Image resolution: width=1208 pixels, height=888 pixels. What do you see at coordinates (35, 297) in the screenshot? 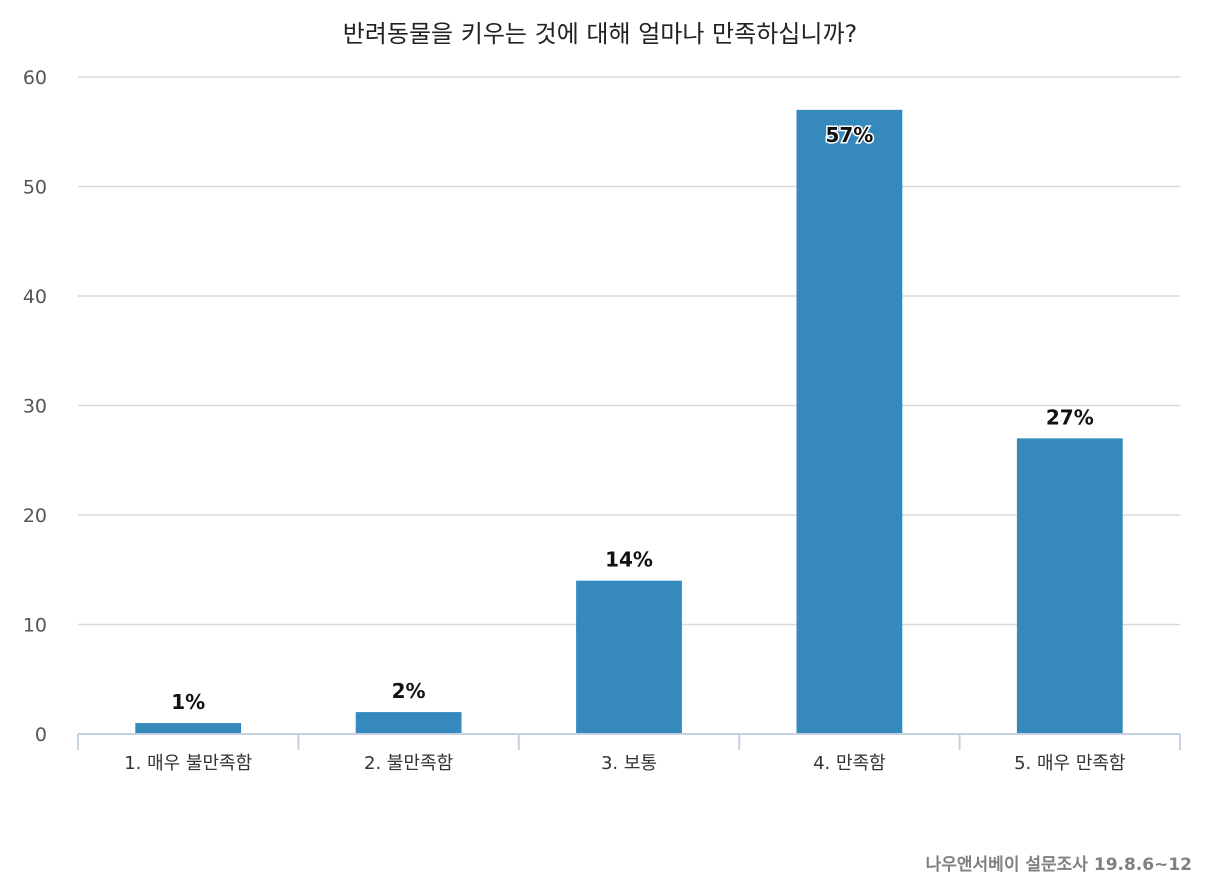
I see `y-tick-label: 40` at bounding box center [35, 297].